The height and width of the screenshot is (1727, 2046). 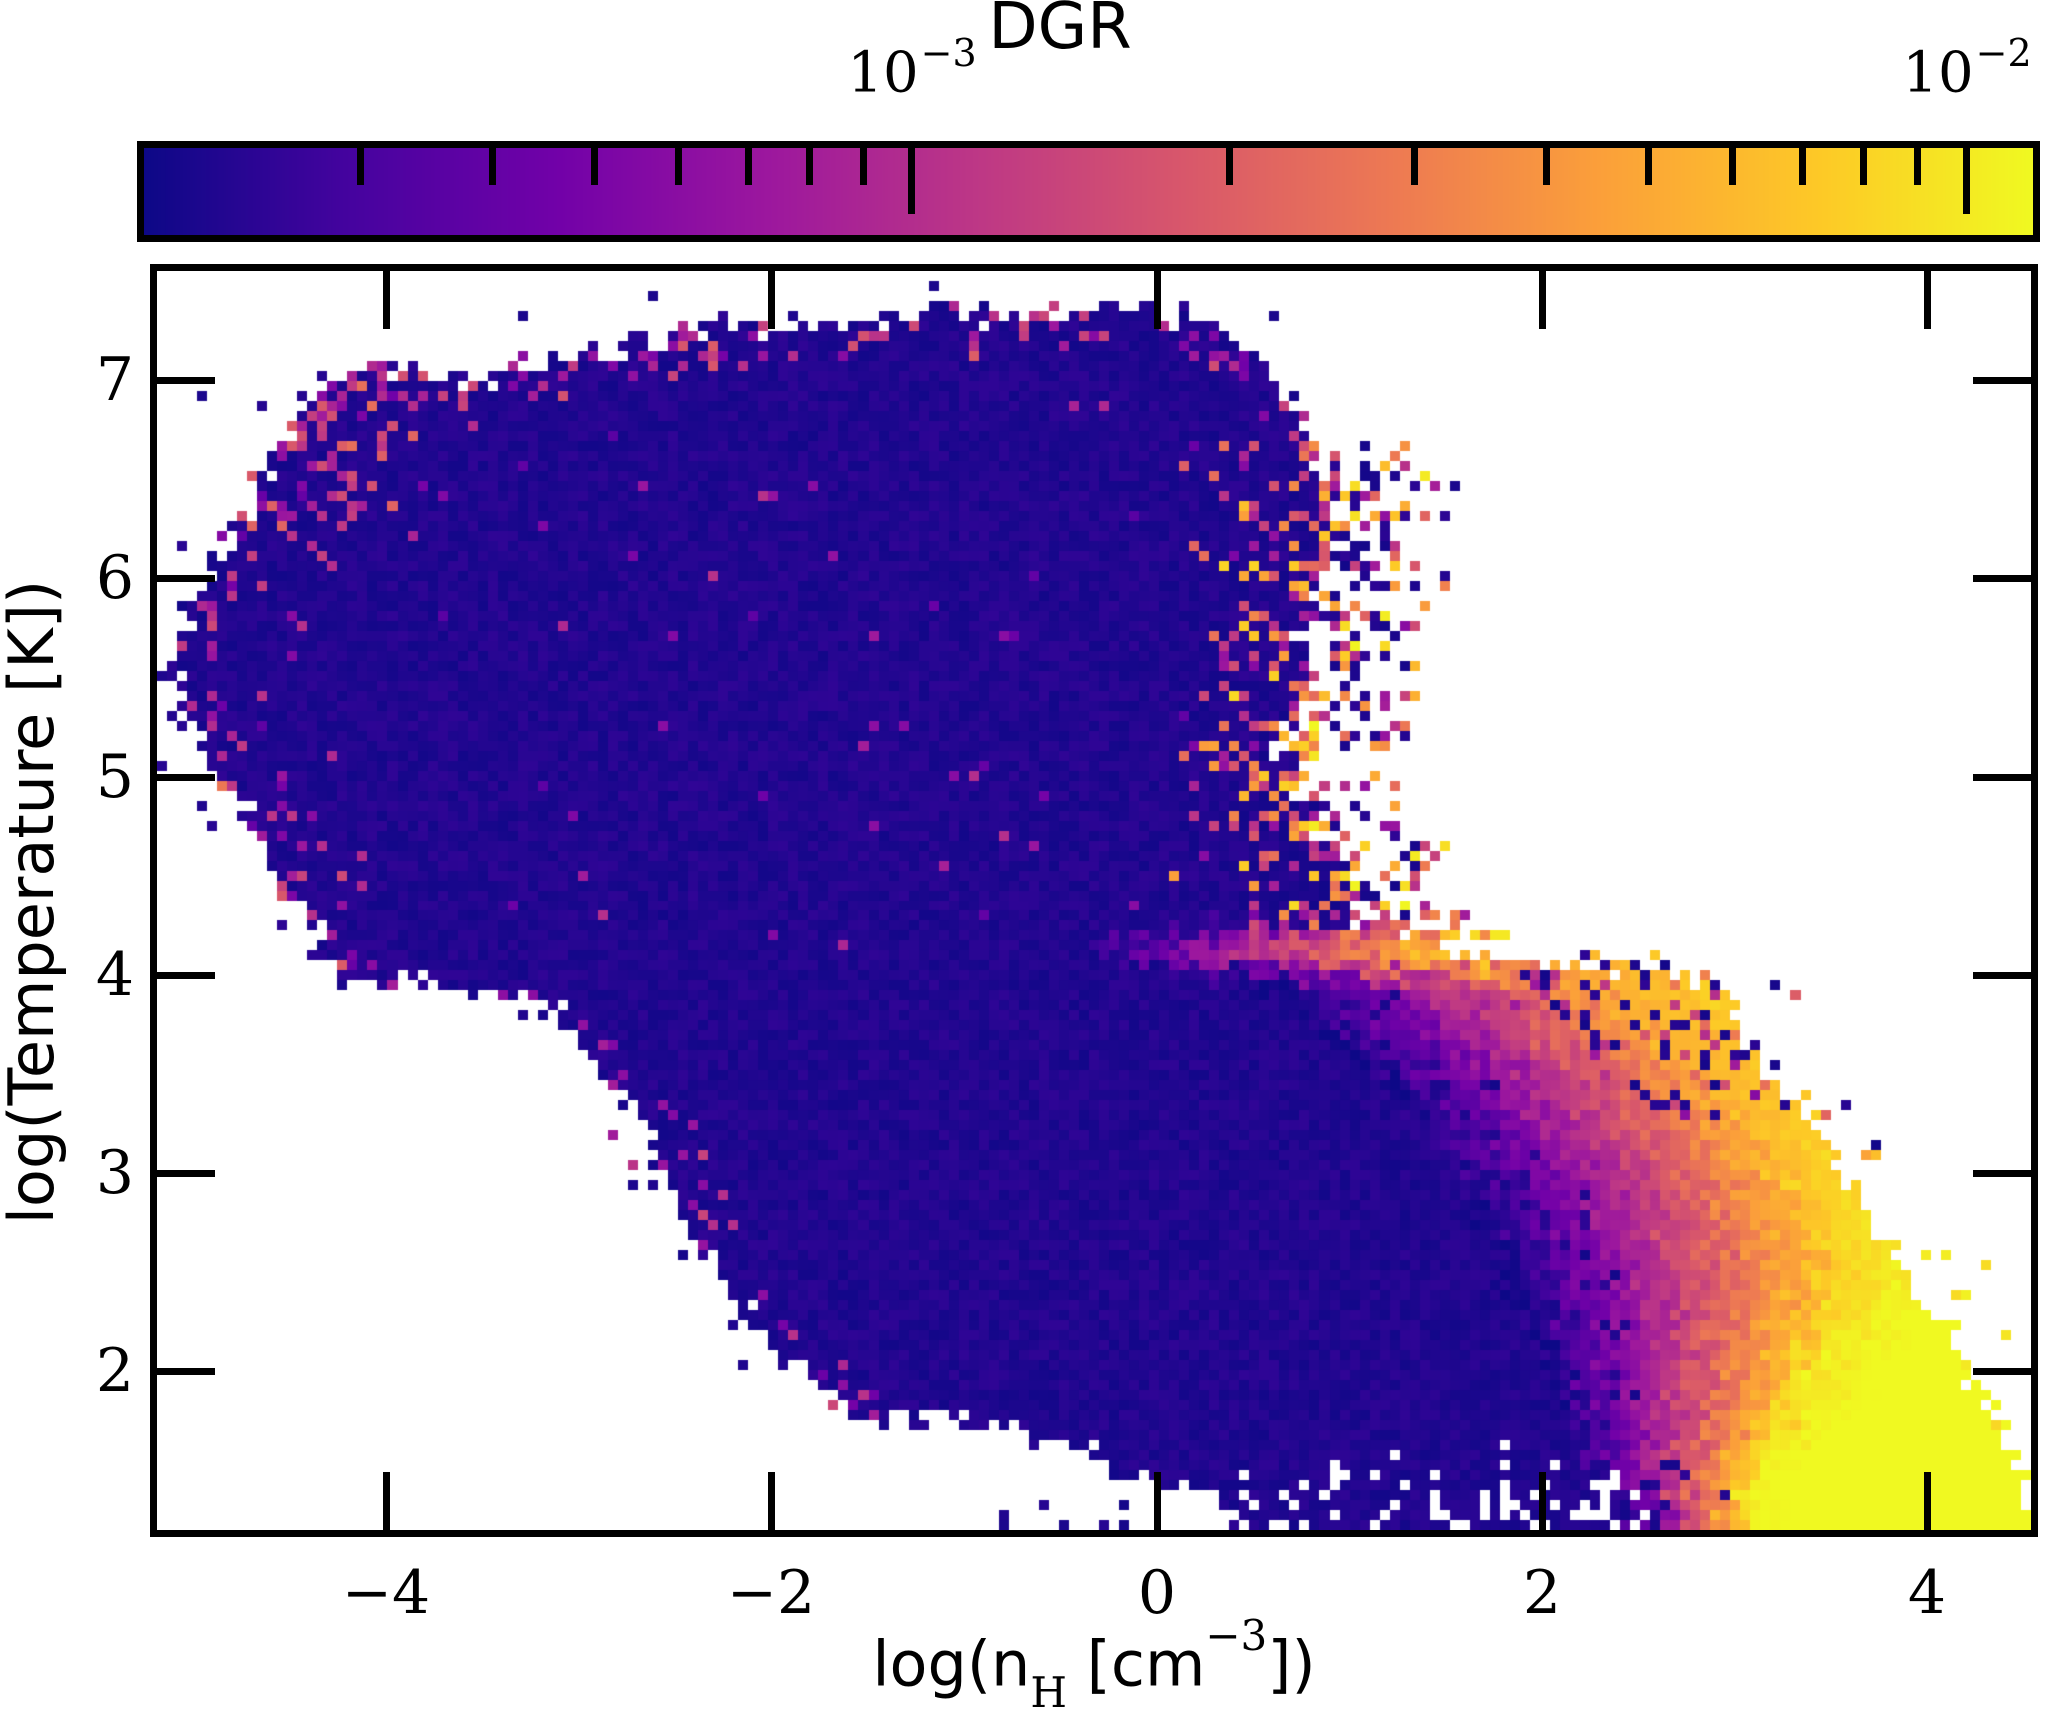 I want to click on colorbar-tick-exponent: −2, so click(x=2003, y=53).